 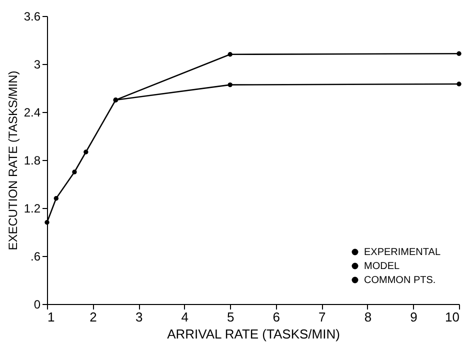 What do you see at coordinates (402, 252) in the screenshot?
I see `legend-label: EXPERIMENTAL` at bounding box center [402, 252].